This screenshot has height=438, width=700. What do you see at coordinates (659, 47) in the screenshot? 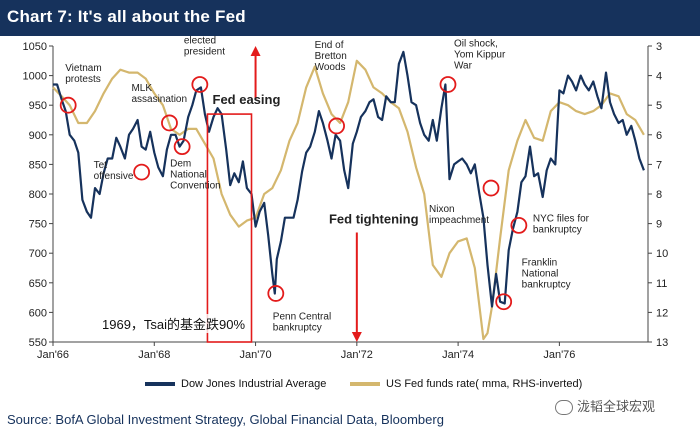
I see `y-right-tick-label: 3` at bounding box center [659, 47].